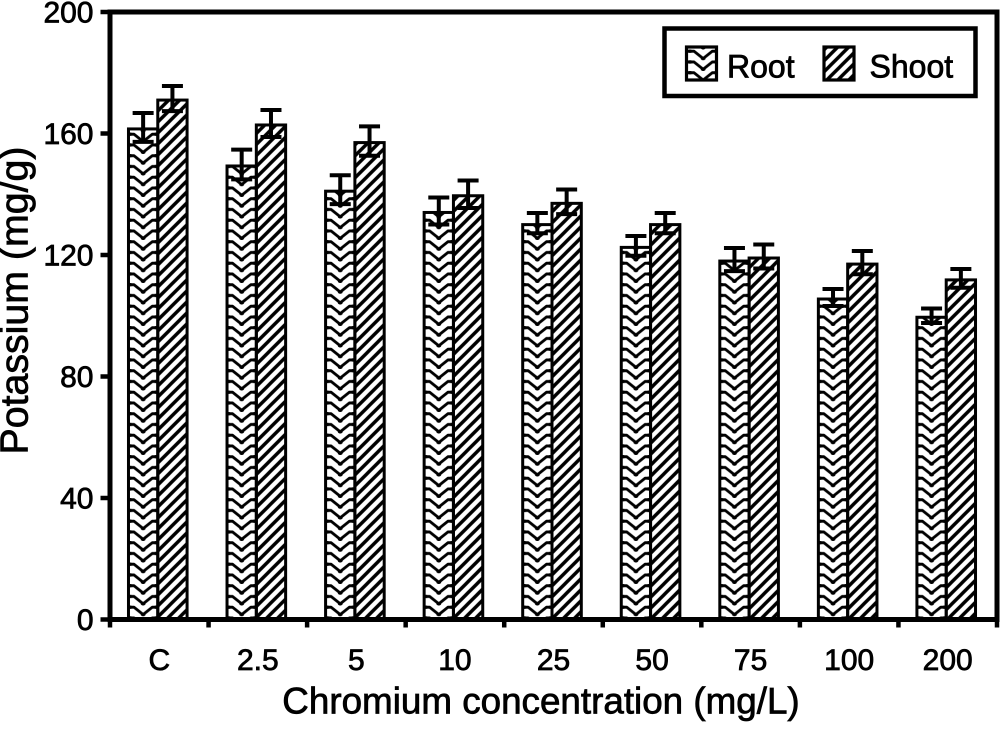 The image size is (1000, 729). I want to click on svg-text: 100, so click(849, 660).